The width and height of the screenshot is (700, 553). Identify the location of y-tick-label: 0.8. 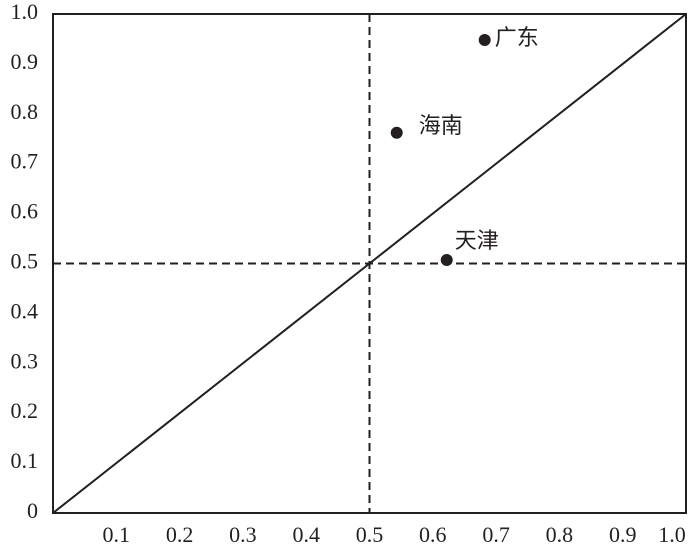
(25, 111).